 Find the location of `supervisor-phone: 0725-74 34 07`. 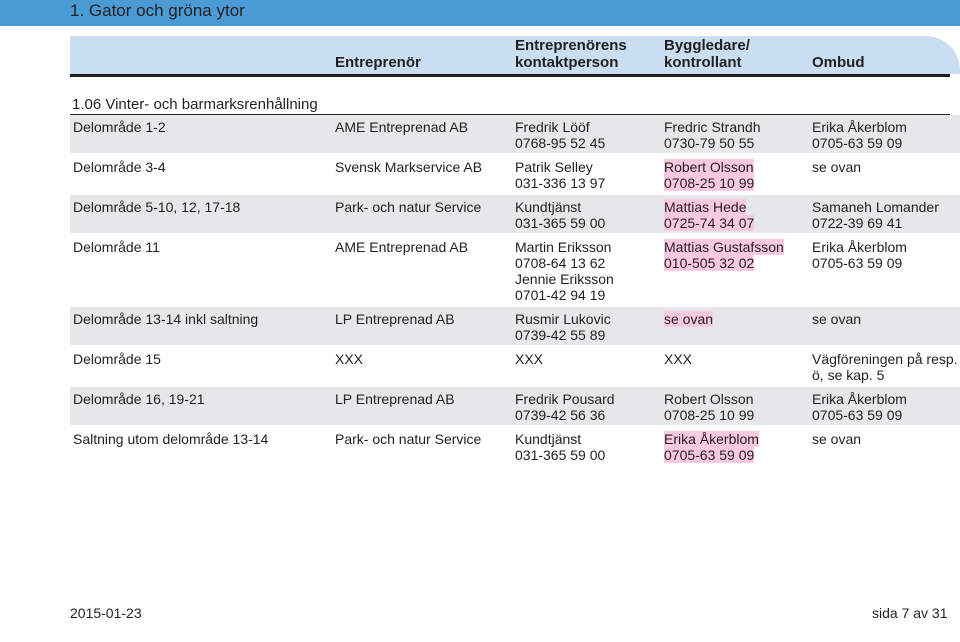

supervisor-phone: 0725-74 34 07 is located at coordinates (709, 223).